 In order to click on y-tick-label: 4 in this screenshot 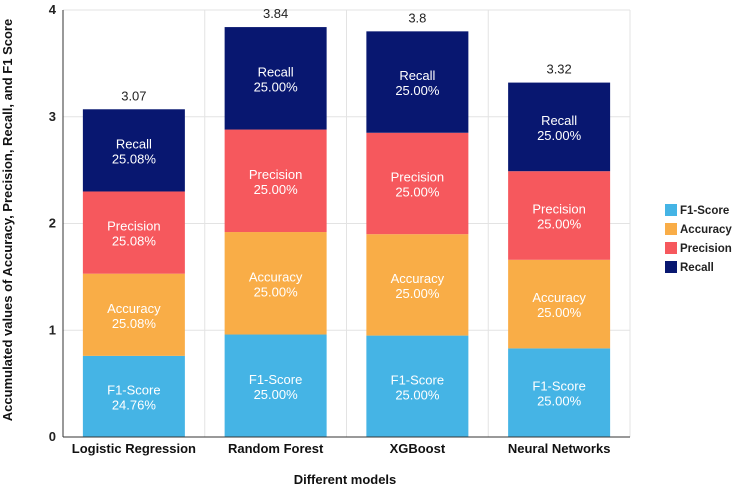, I will do `click(53, 9)`.